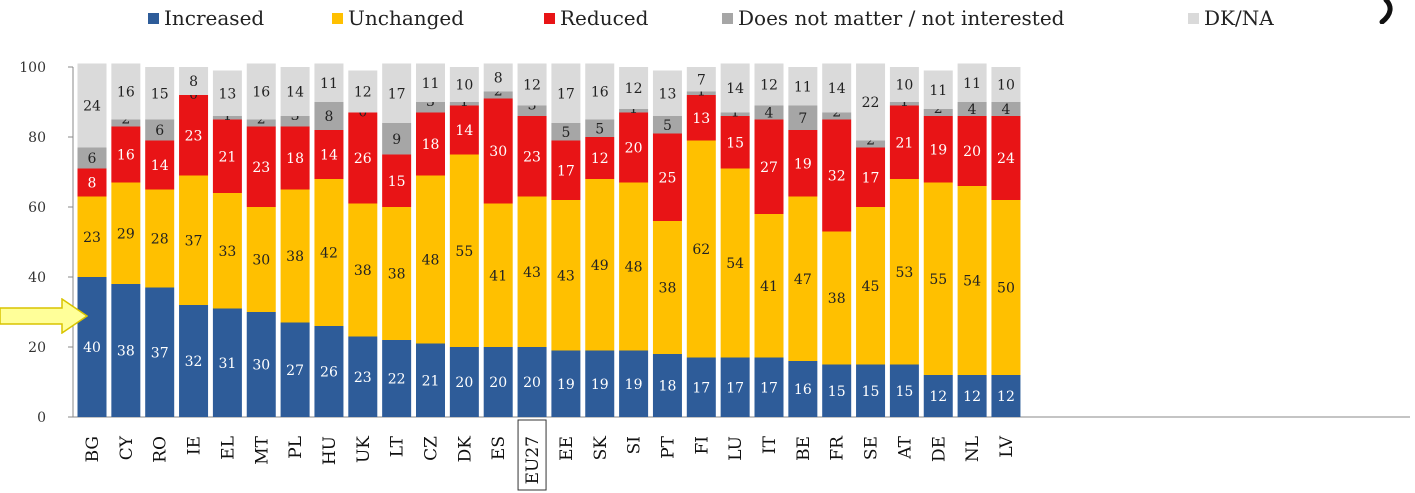  What do you see at coordinates (549, 18) in the screenshot?
I see `legend-swatch` at bounding box center [549, 18].